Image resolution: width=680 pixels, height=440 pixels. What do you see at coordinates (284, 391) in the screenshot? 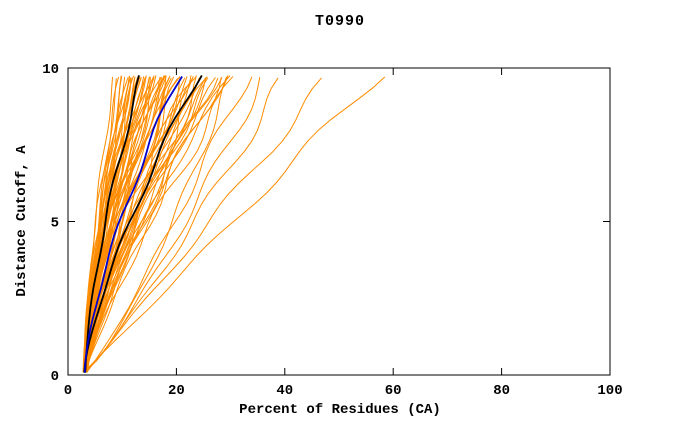
I see `x-tick-label: 40` at bounding box center [284, 391].